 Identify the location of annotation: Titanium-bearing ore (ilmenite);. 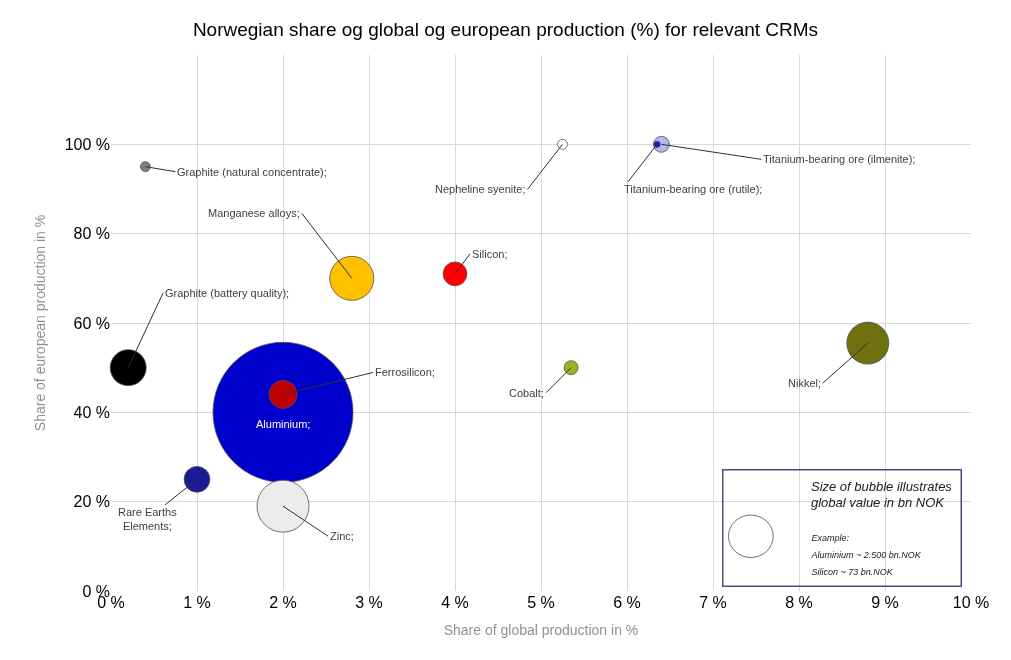
(839, 159).